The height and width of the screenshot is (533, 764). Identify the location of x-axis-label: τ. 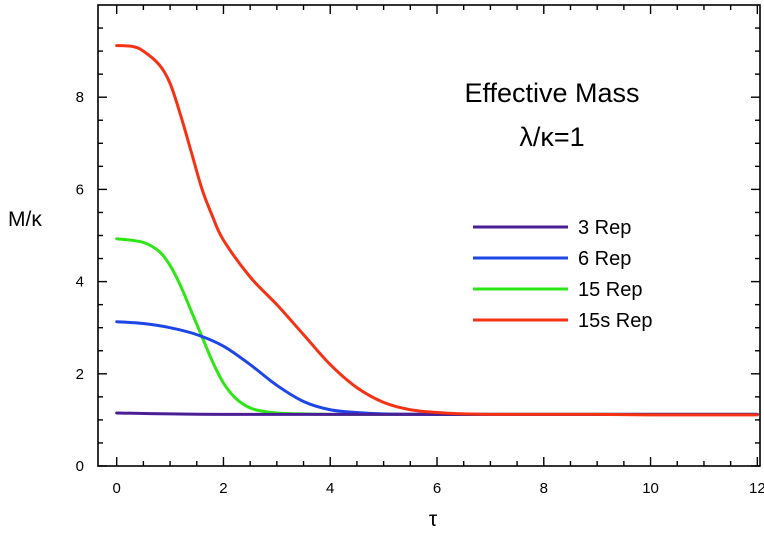
(433, 519).